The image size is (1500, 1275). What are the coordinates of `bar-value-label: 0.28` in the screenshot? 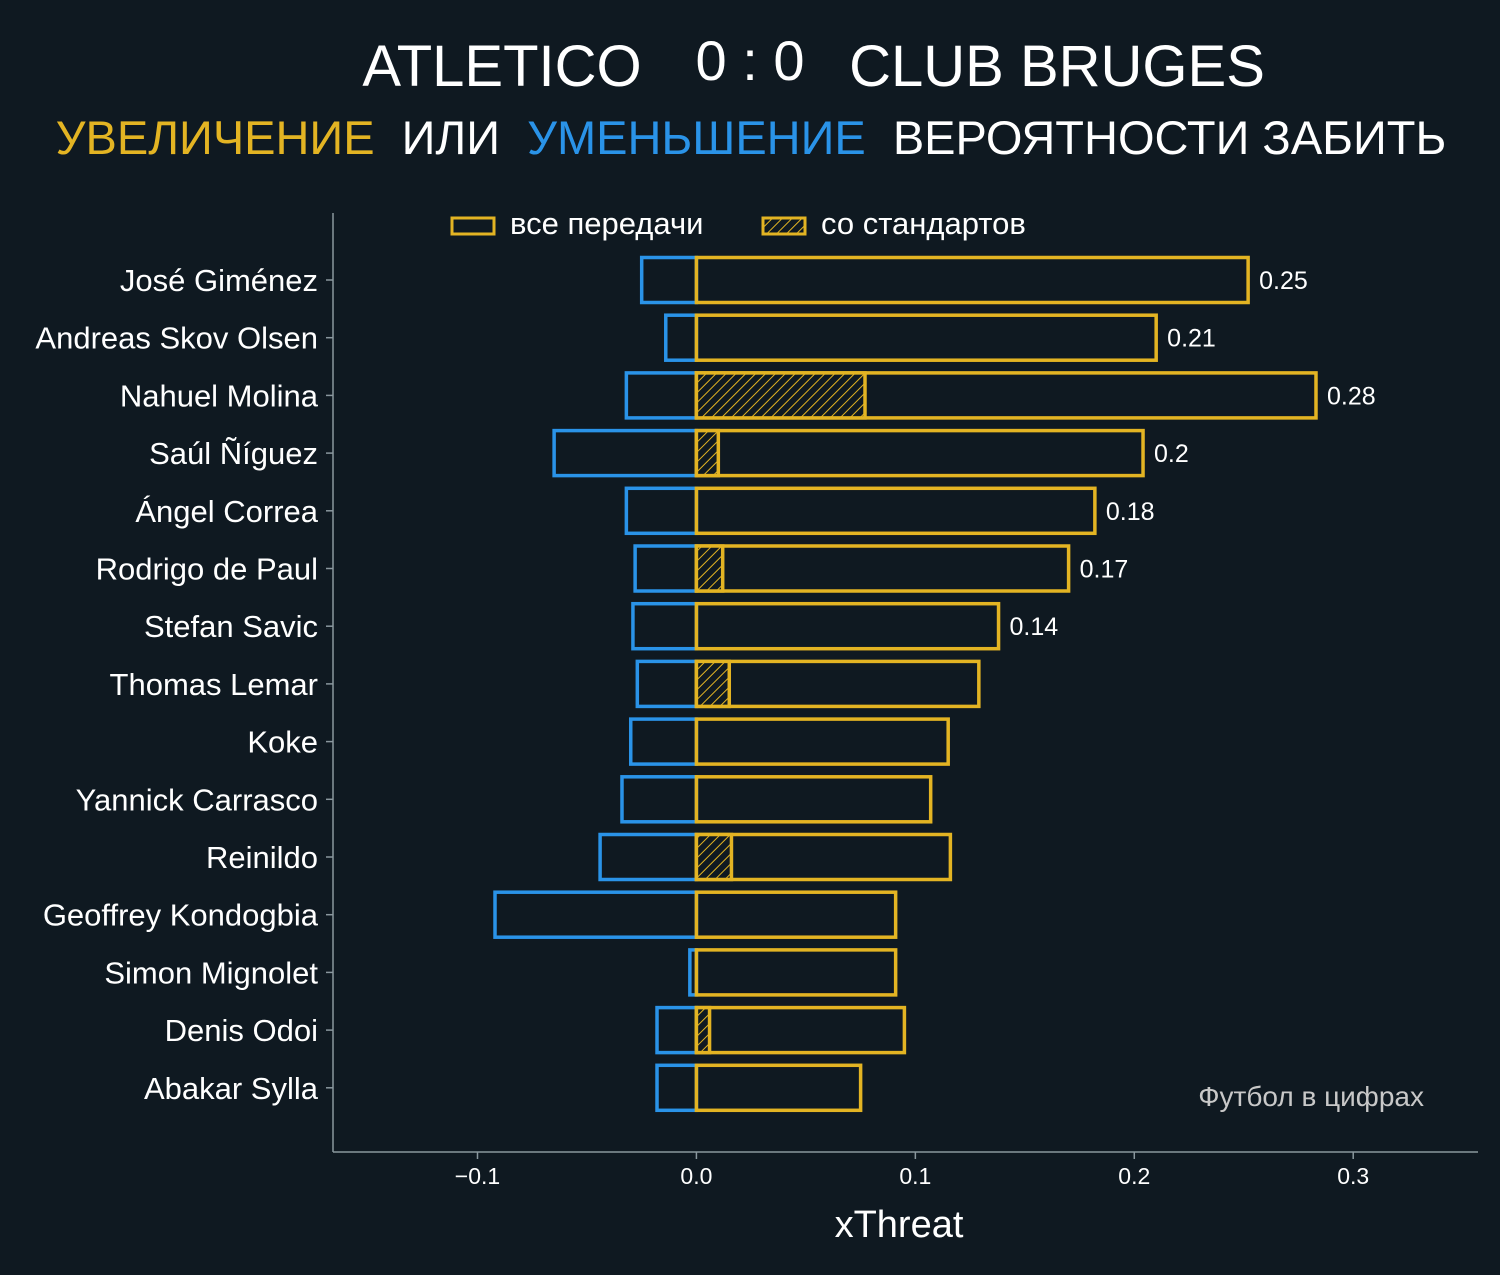 It's located at (1351, 396).